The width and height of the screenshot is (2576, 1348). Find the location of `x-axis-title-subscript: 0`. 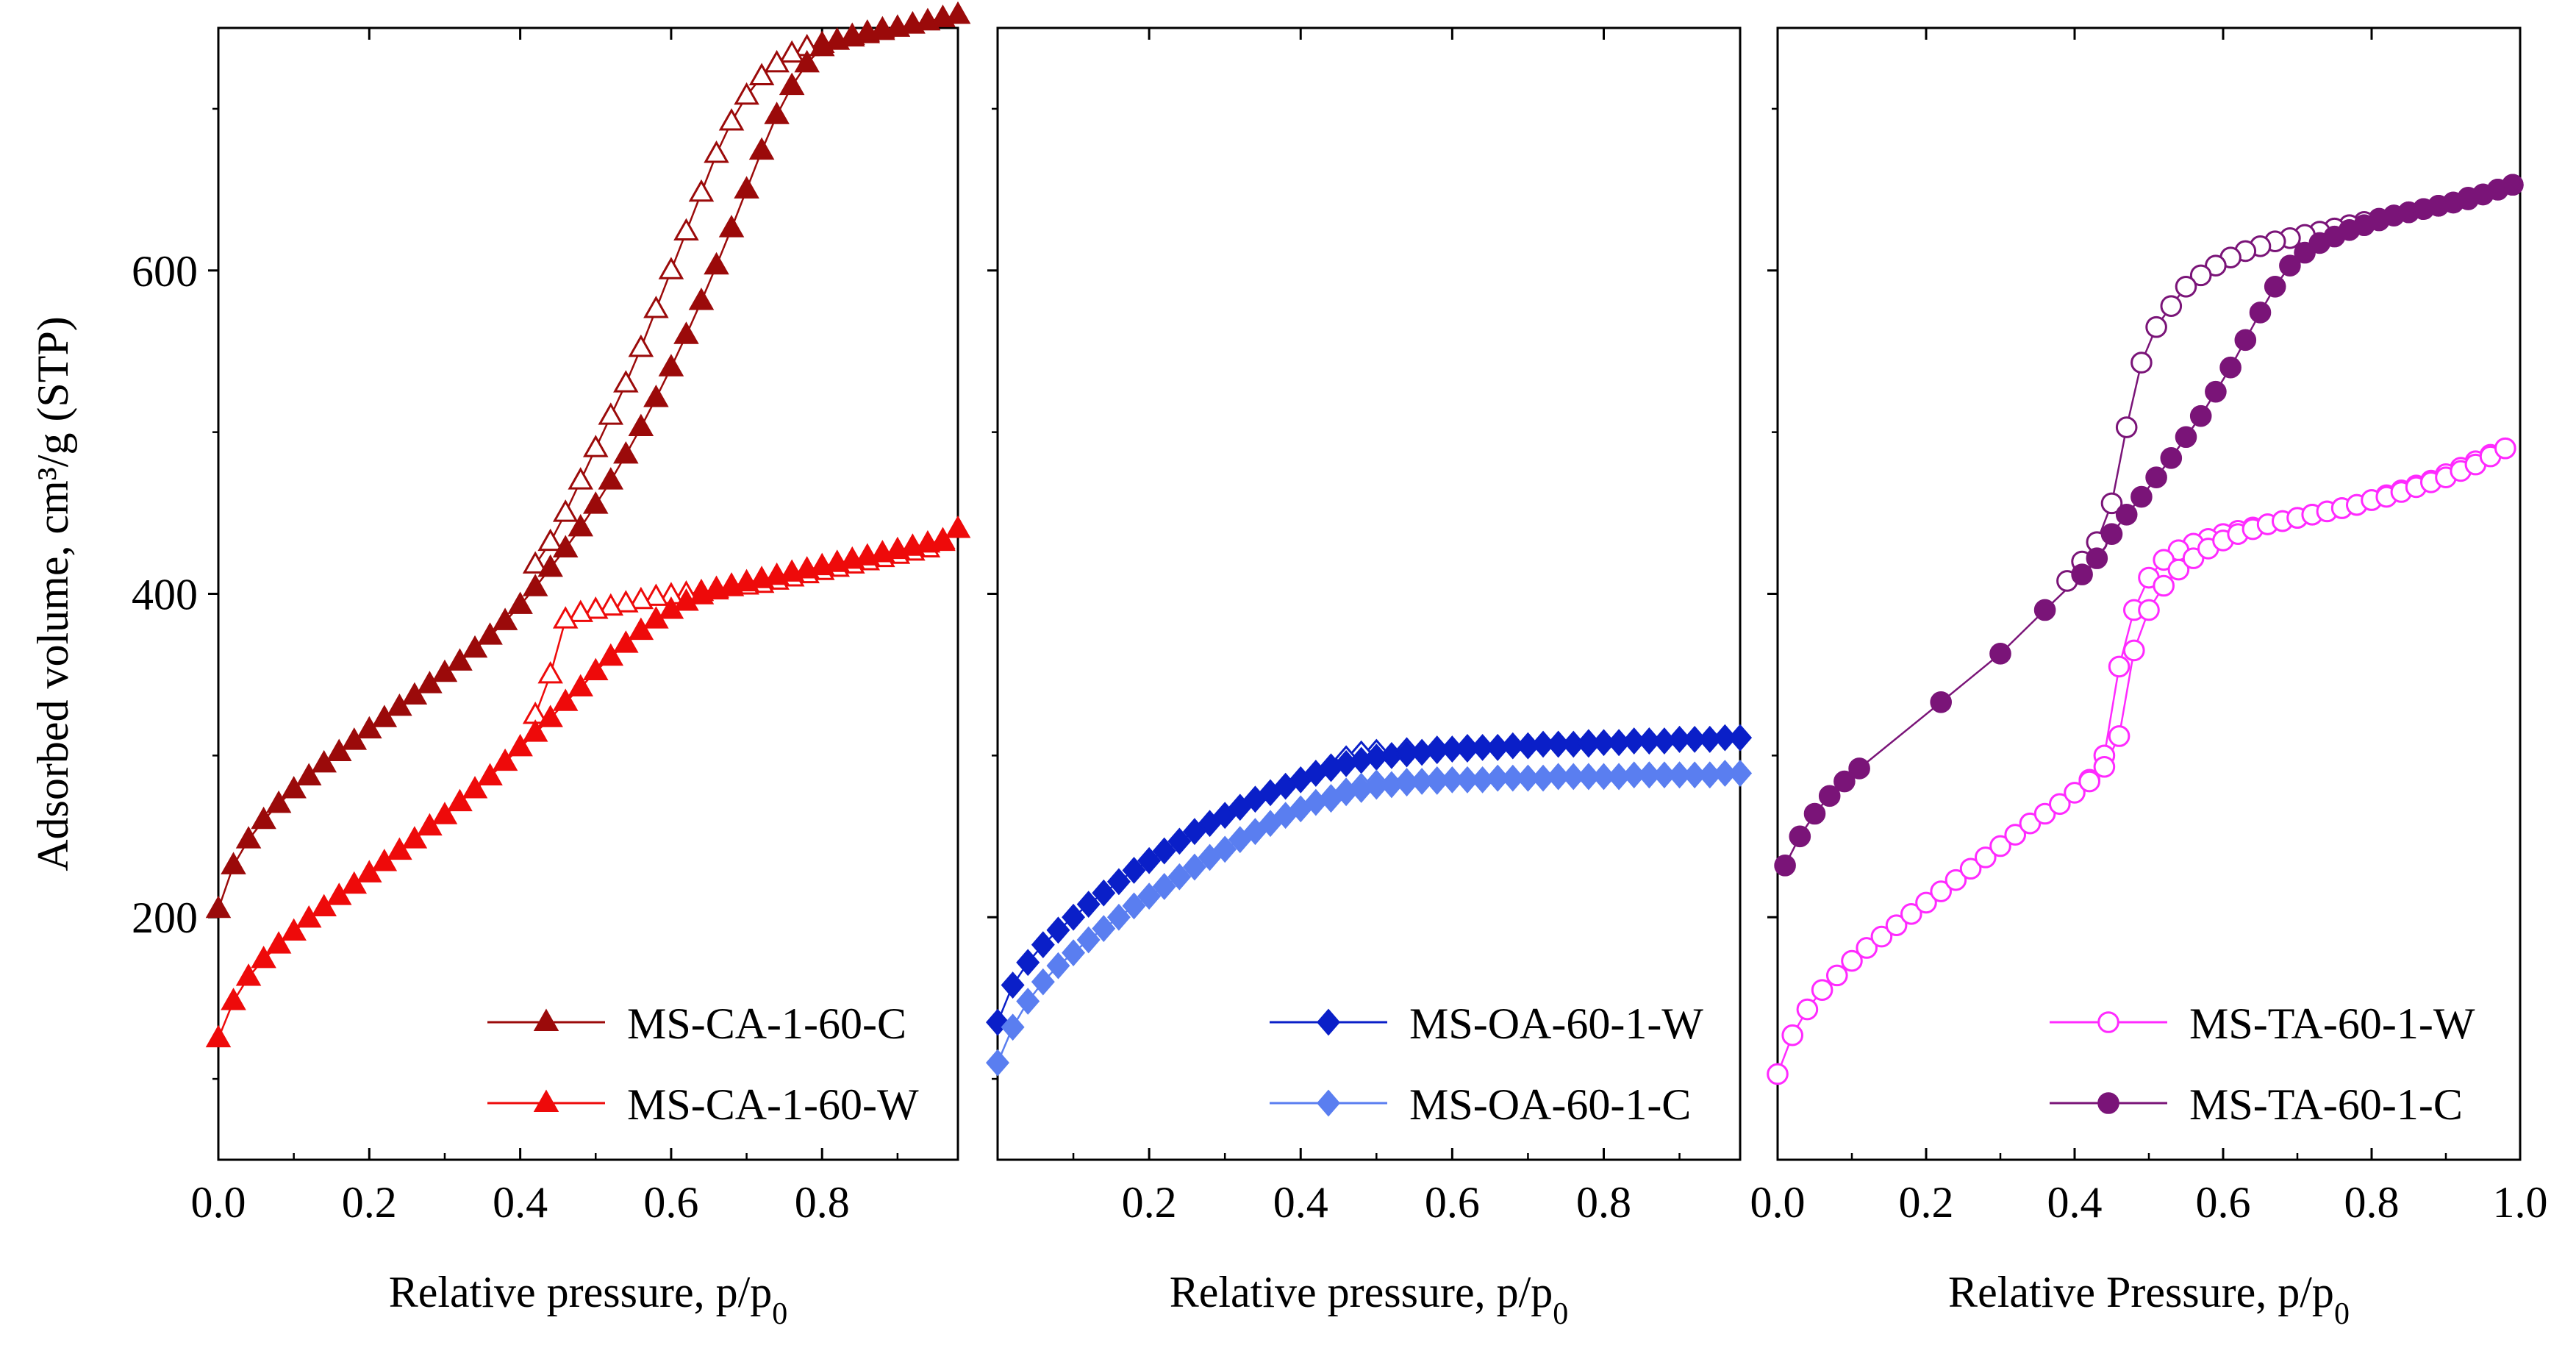

x-axis-title-subscript: 0 is located at coordinates (1560, 1314).